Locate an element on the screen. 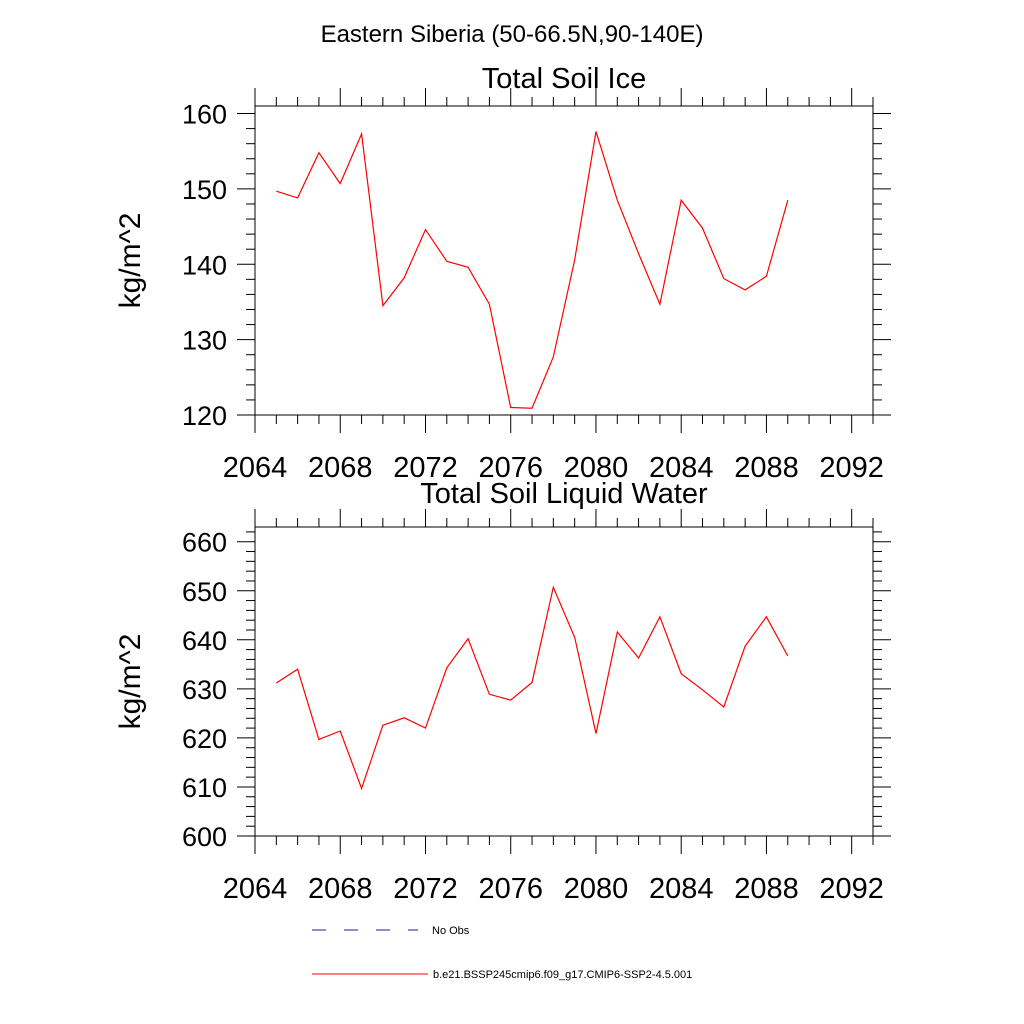 The width and height of the screenshot is (1024, 1024). y-tick-label: 160 is located at coordinates (204, 115).